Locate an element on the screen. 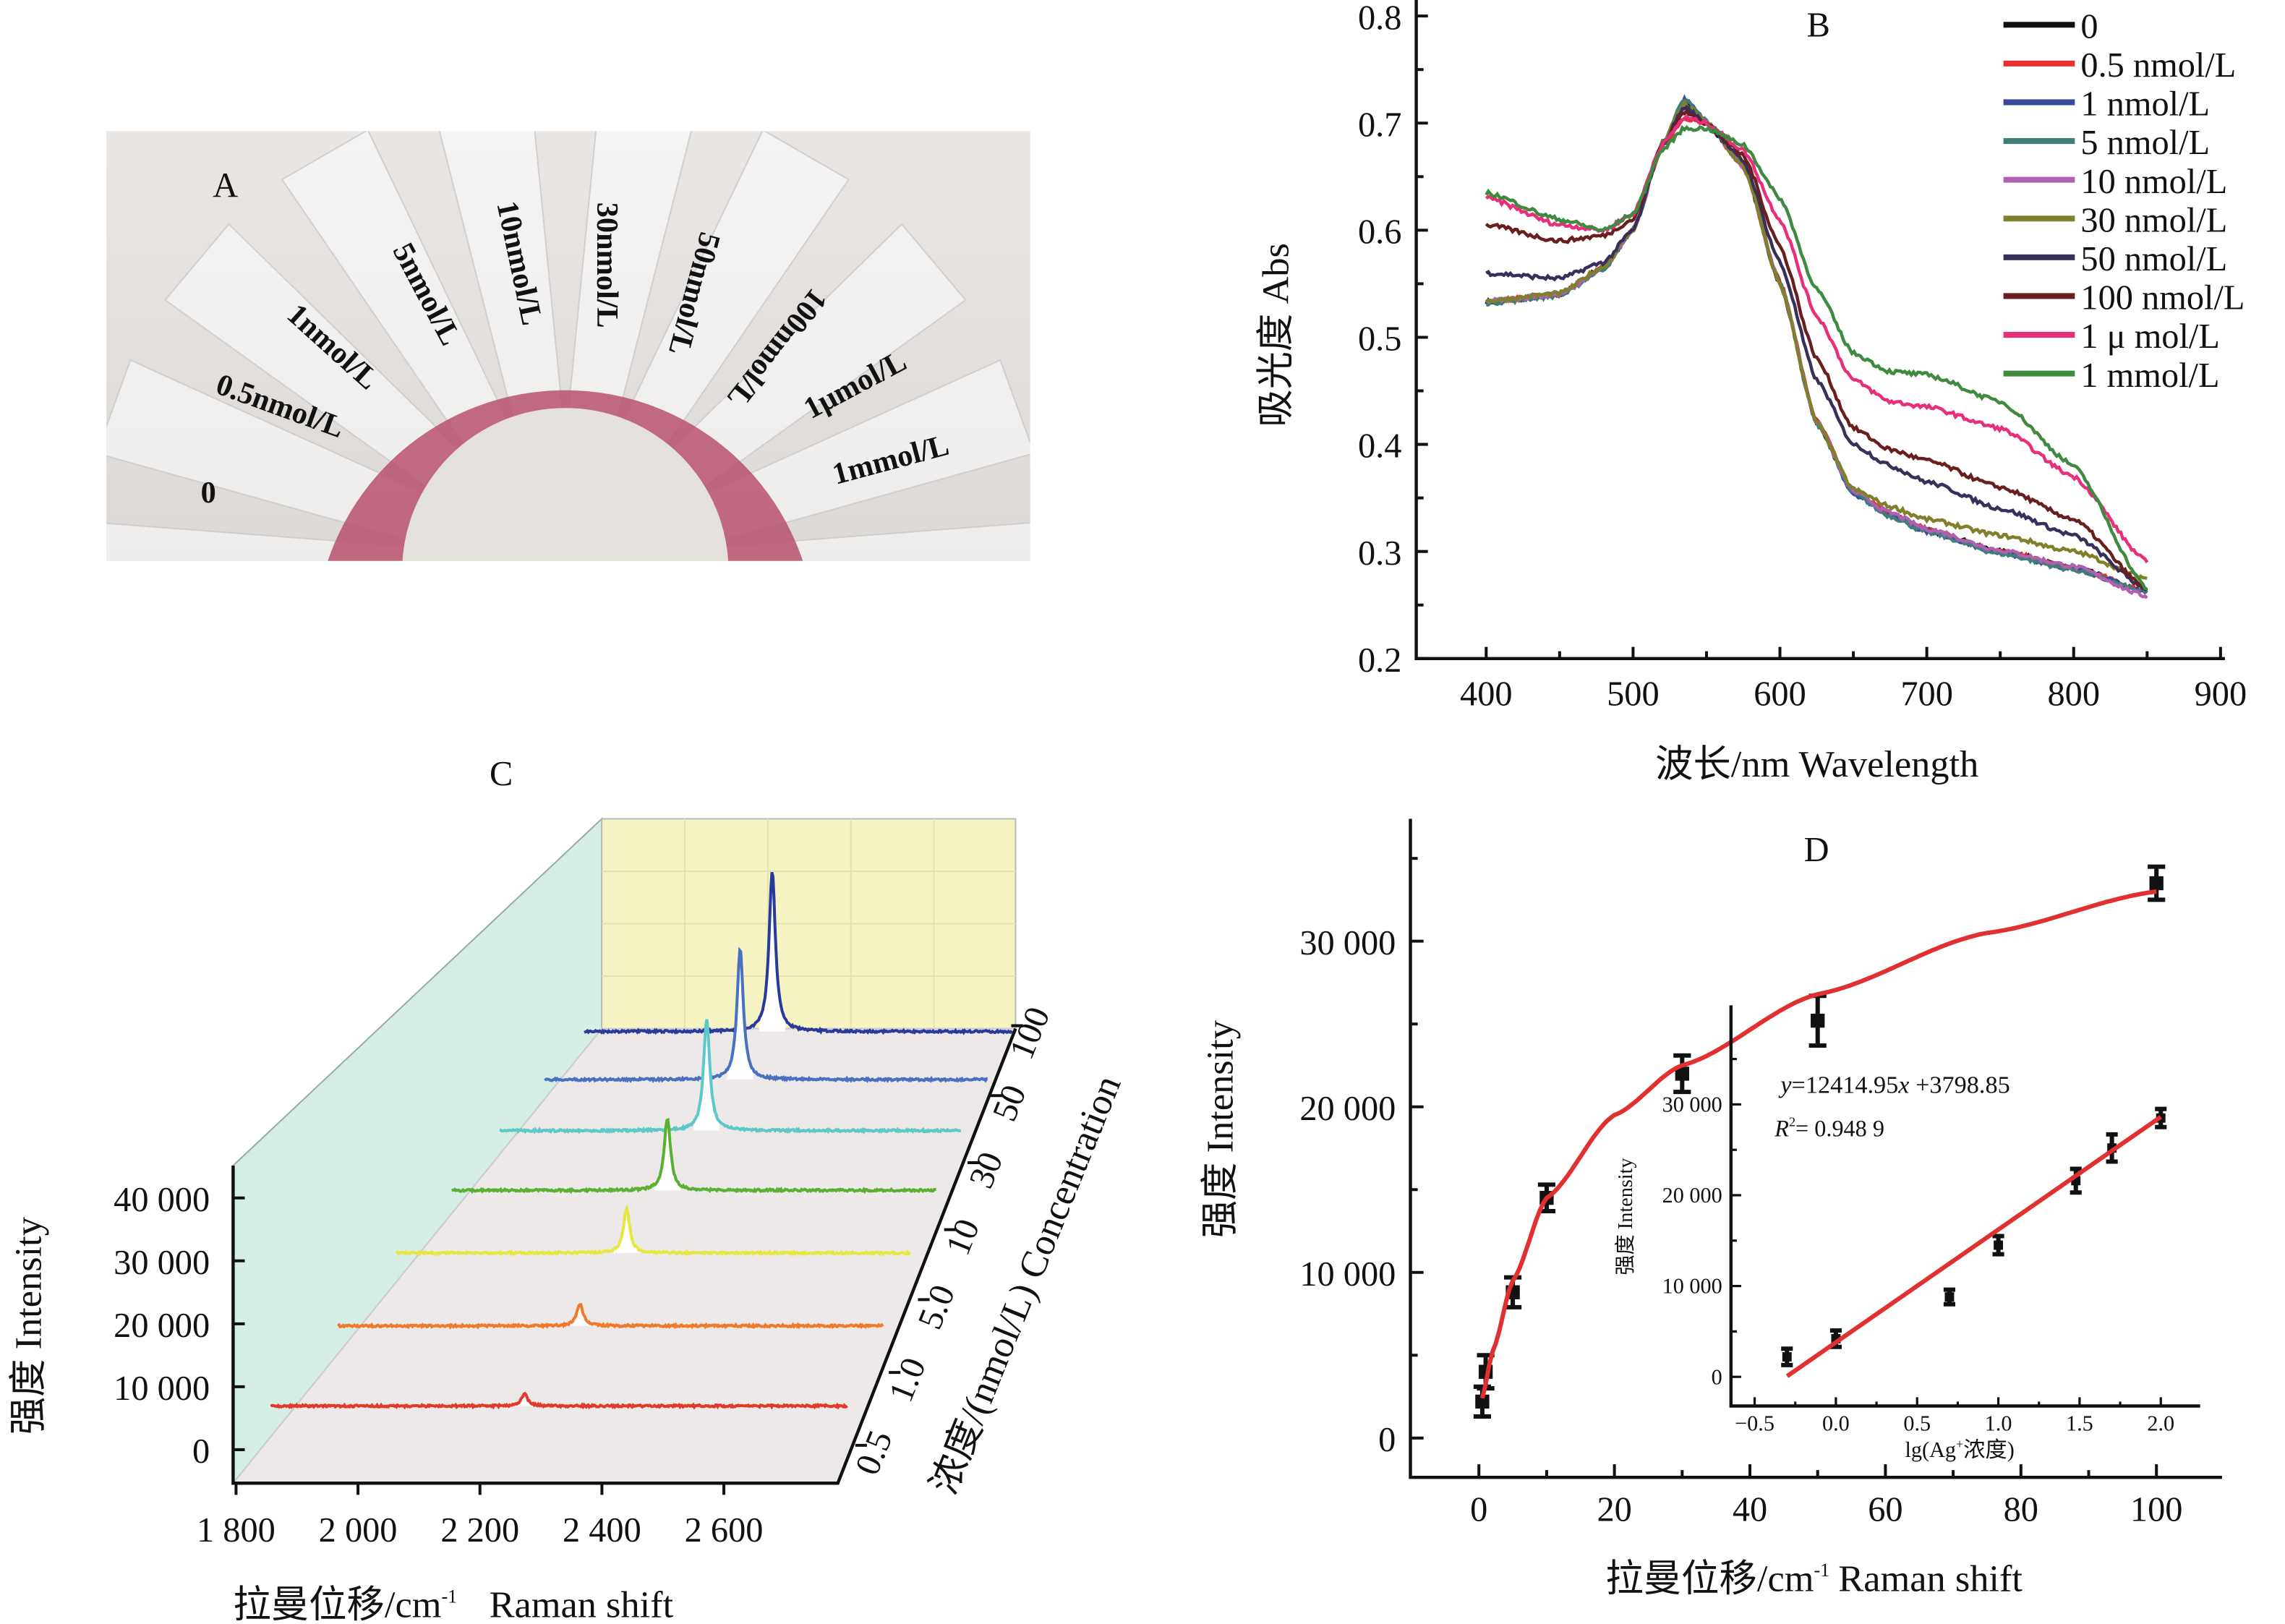  c-y-tick-label: 10 000 is located at coordinates (162, 1388).